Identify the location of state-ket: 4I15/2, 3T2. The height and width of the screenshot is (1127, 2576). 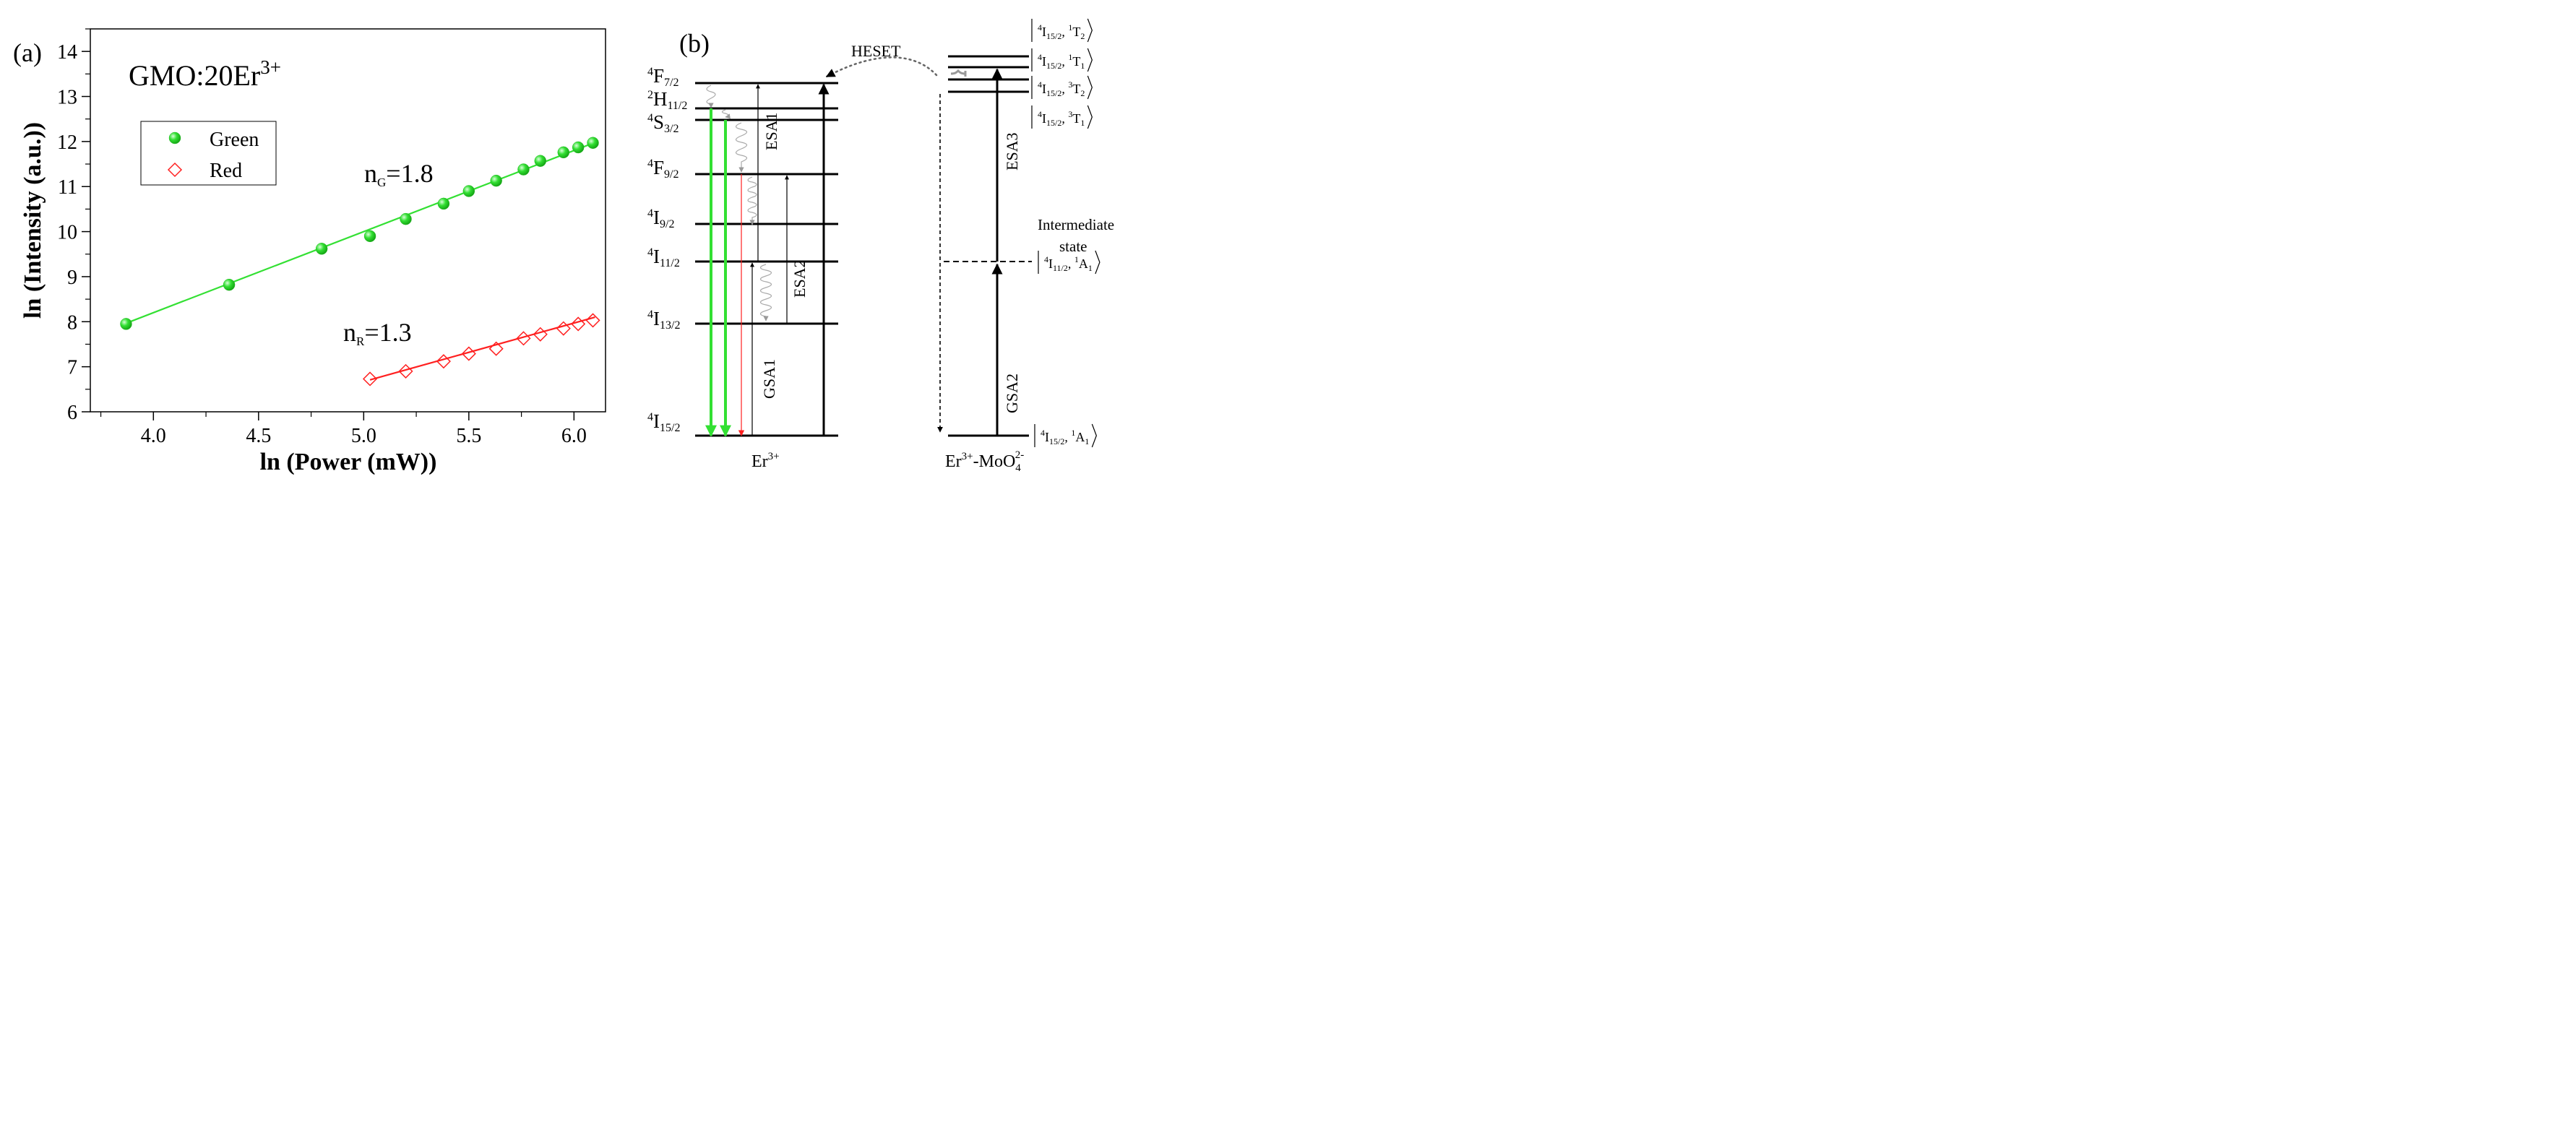
(1062, 87).